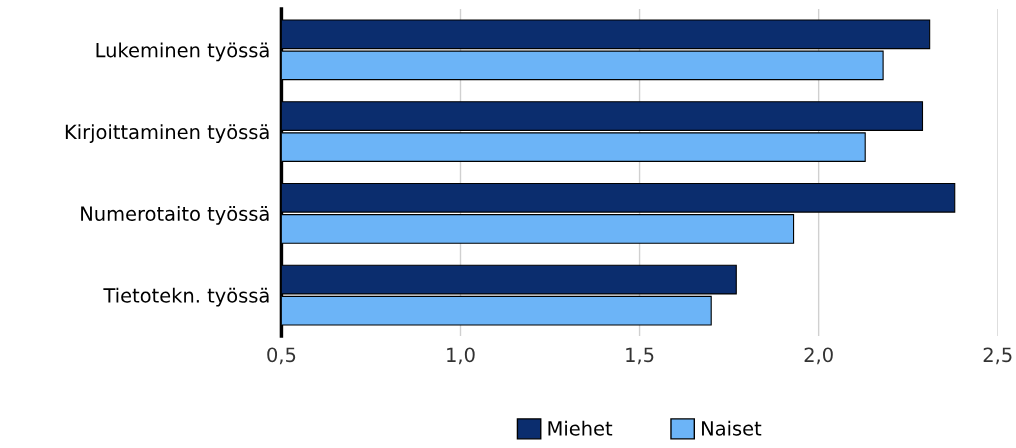 The image size is (1016, 448). What do you see at coordinates (640, 356) in the screenshot?
I see `x-tick-label: 1,5` at bounding box center [640, 356].